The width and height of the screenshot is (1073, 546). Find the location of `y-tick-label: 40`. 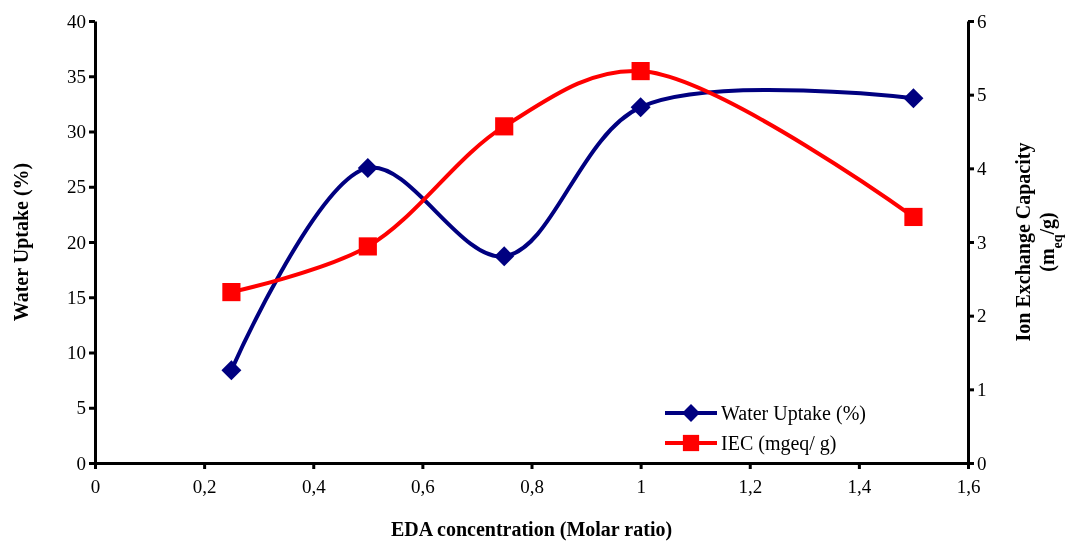

y-tick-label: 40 is located at coordinates (76, 21).